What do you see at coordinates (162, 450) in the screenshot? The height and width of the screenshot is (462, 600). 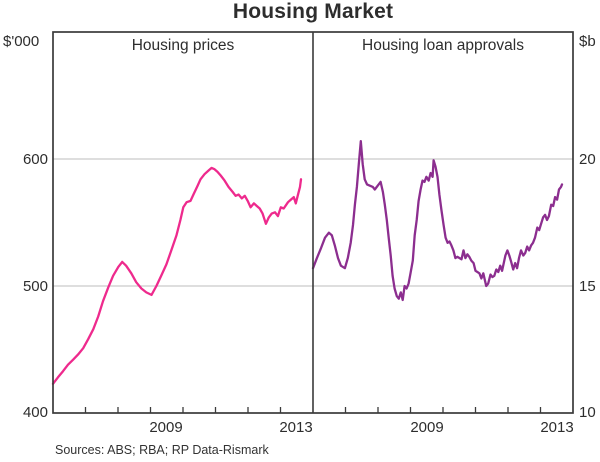 I see `sources-note: Sources: ABS; RBA; RP Data-Rismark` at bounding box center [162, 450].